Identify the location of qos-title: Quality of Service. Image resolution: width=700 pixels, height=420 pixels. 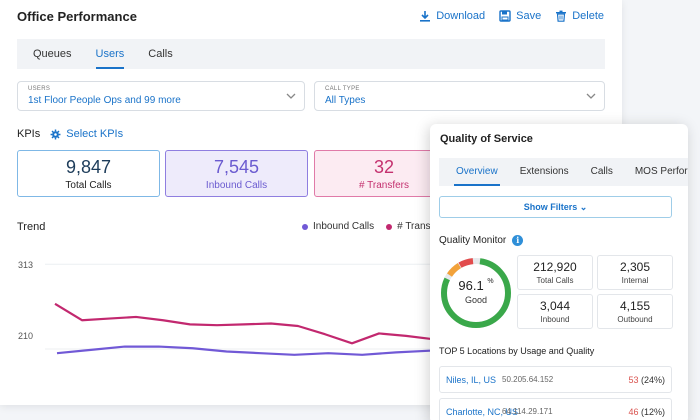
(486, 139).